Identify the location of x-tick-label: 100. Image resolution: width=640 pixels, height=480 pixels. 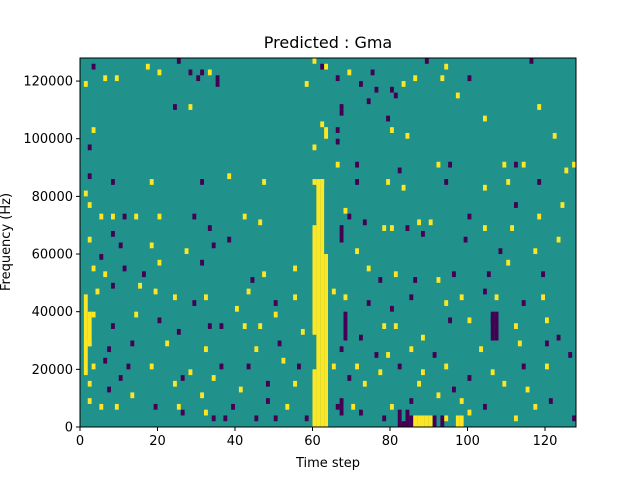
(467, 441).